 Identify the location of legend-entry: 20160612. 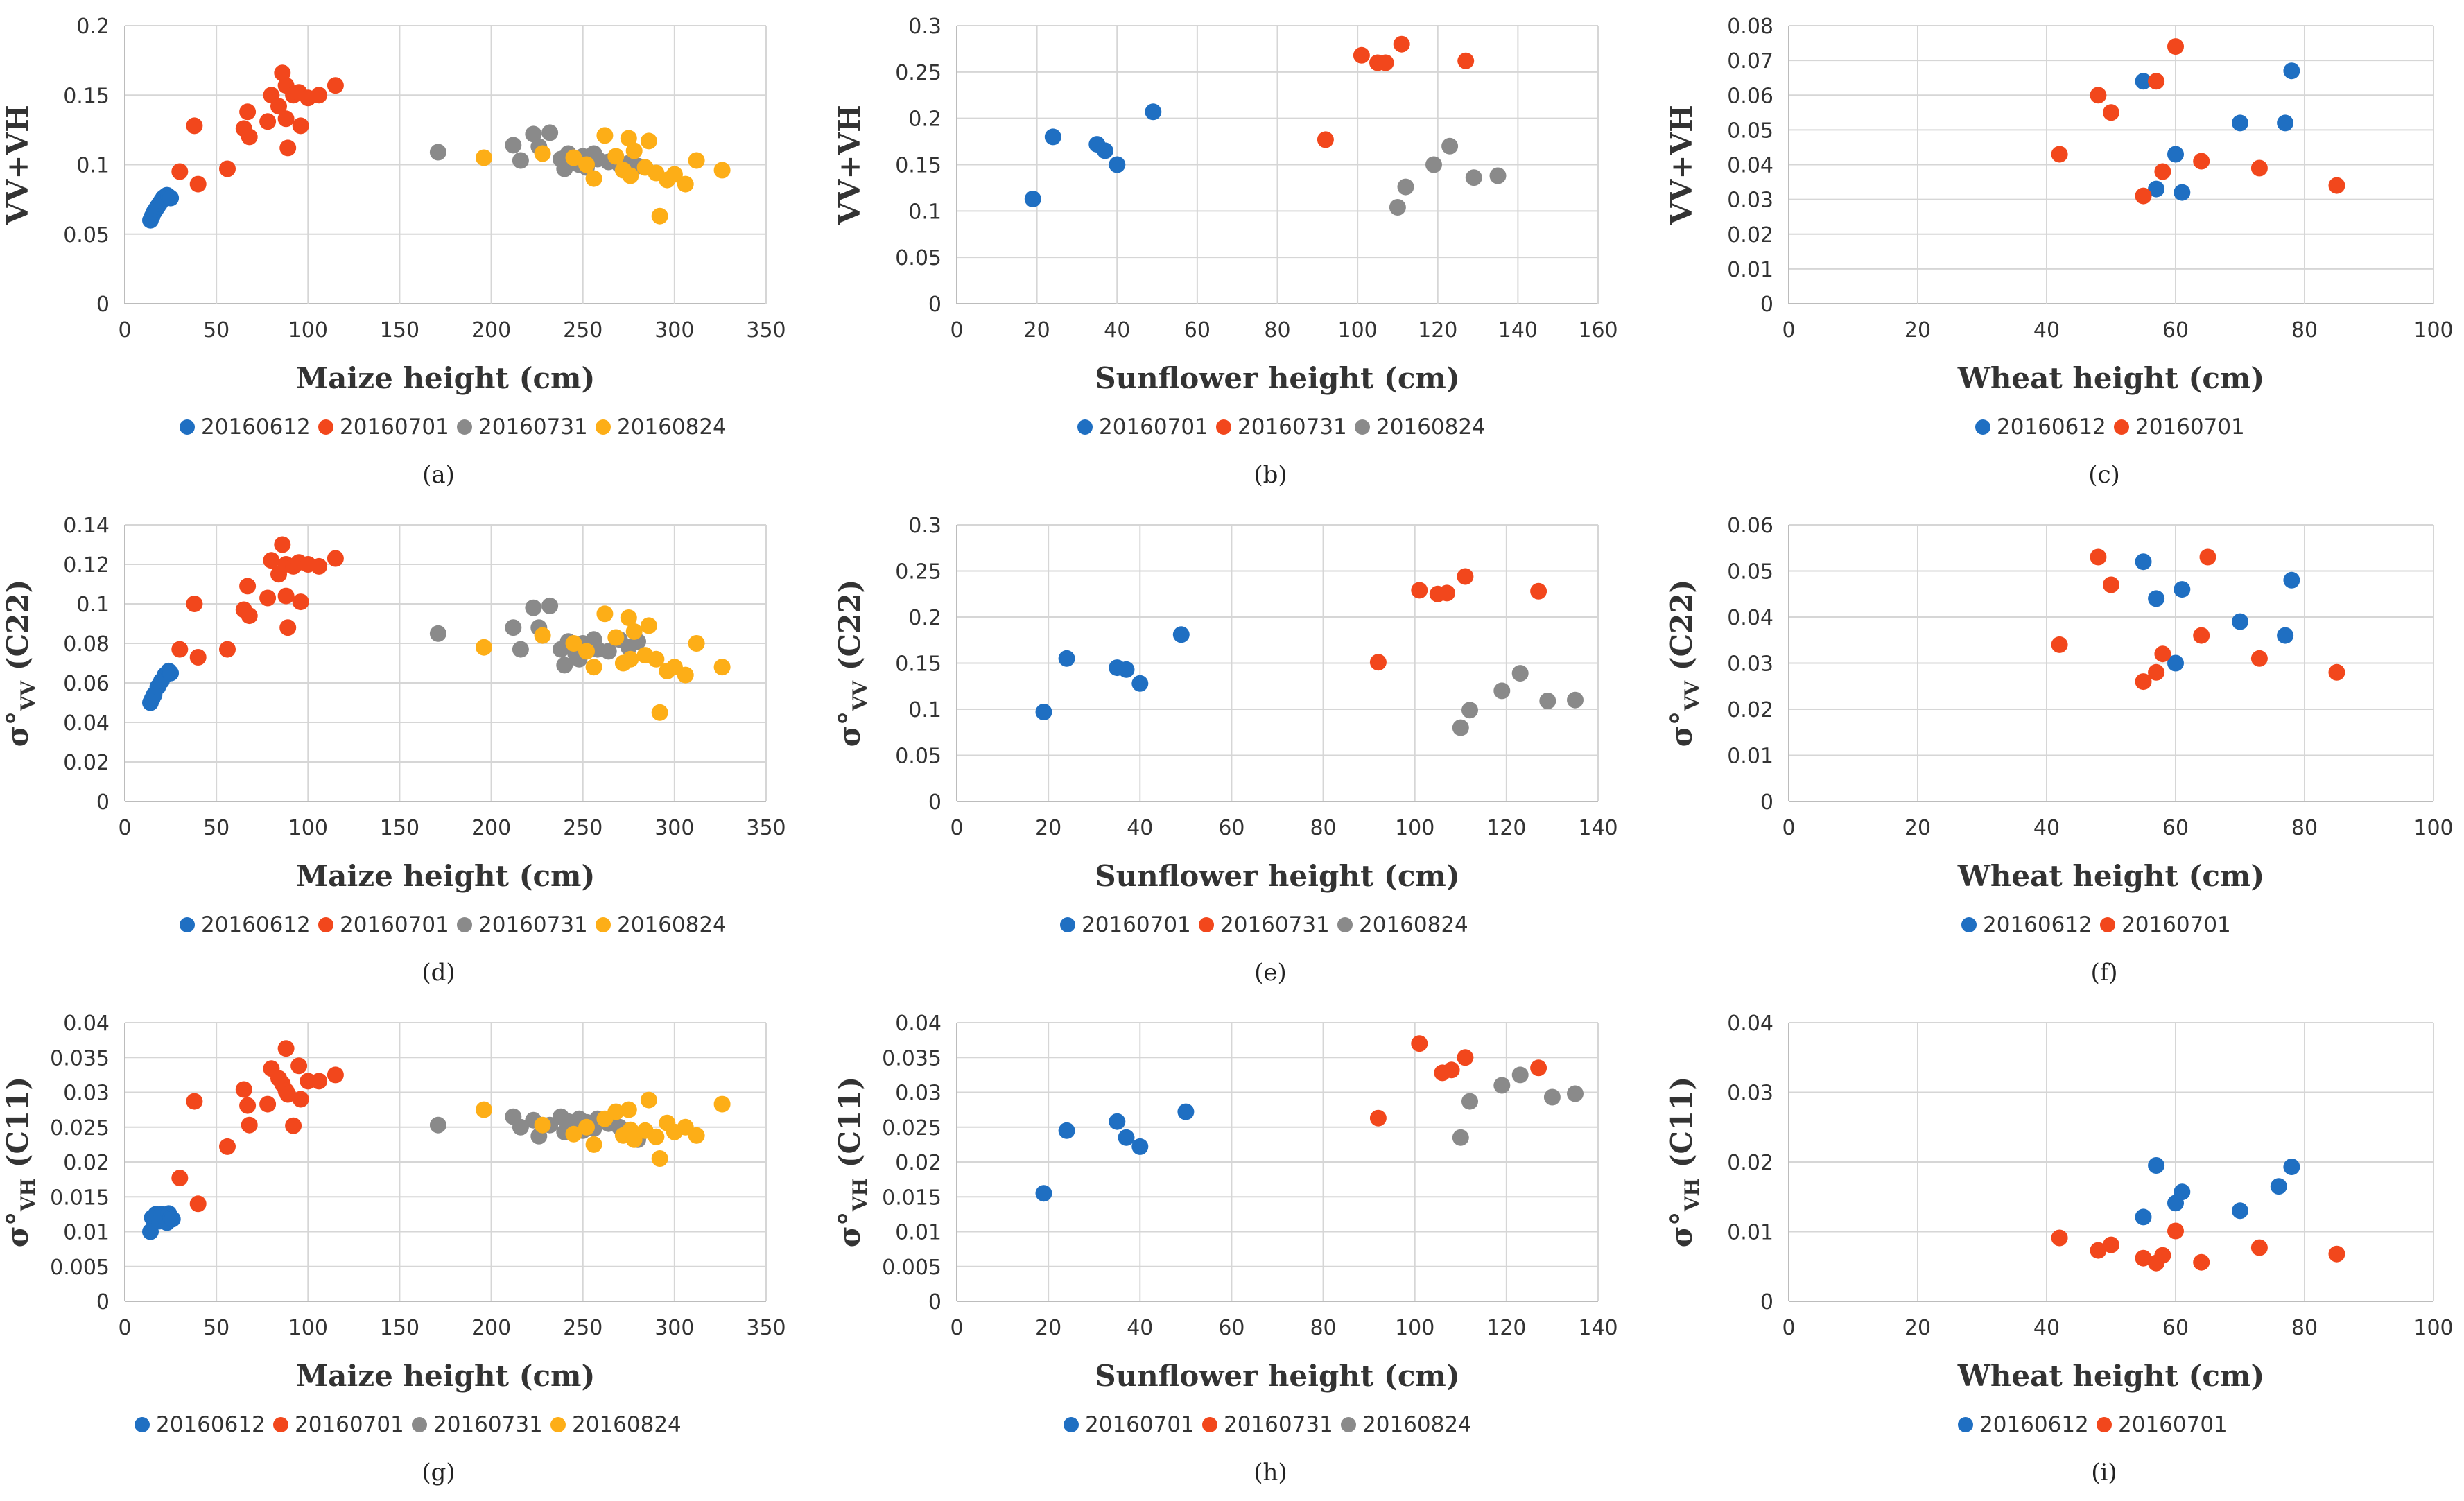
(2051, 427).